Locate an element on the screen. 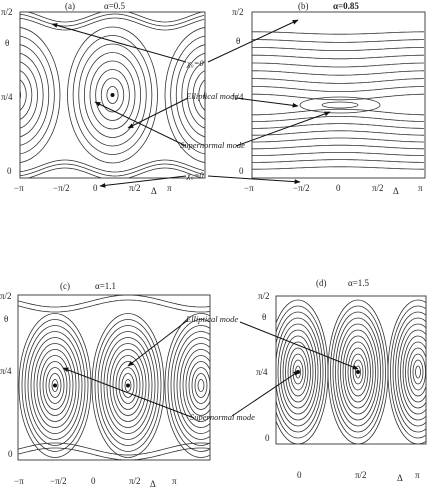 Image resolution: width=436 pixels, height=501 pixels. y-tick-label: π/2 is located at coordinates (264, 296).